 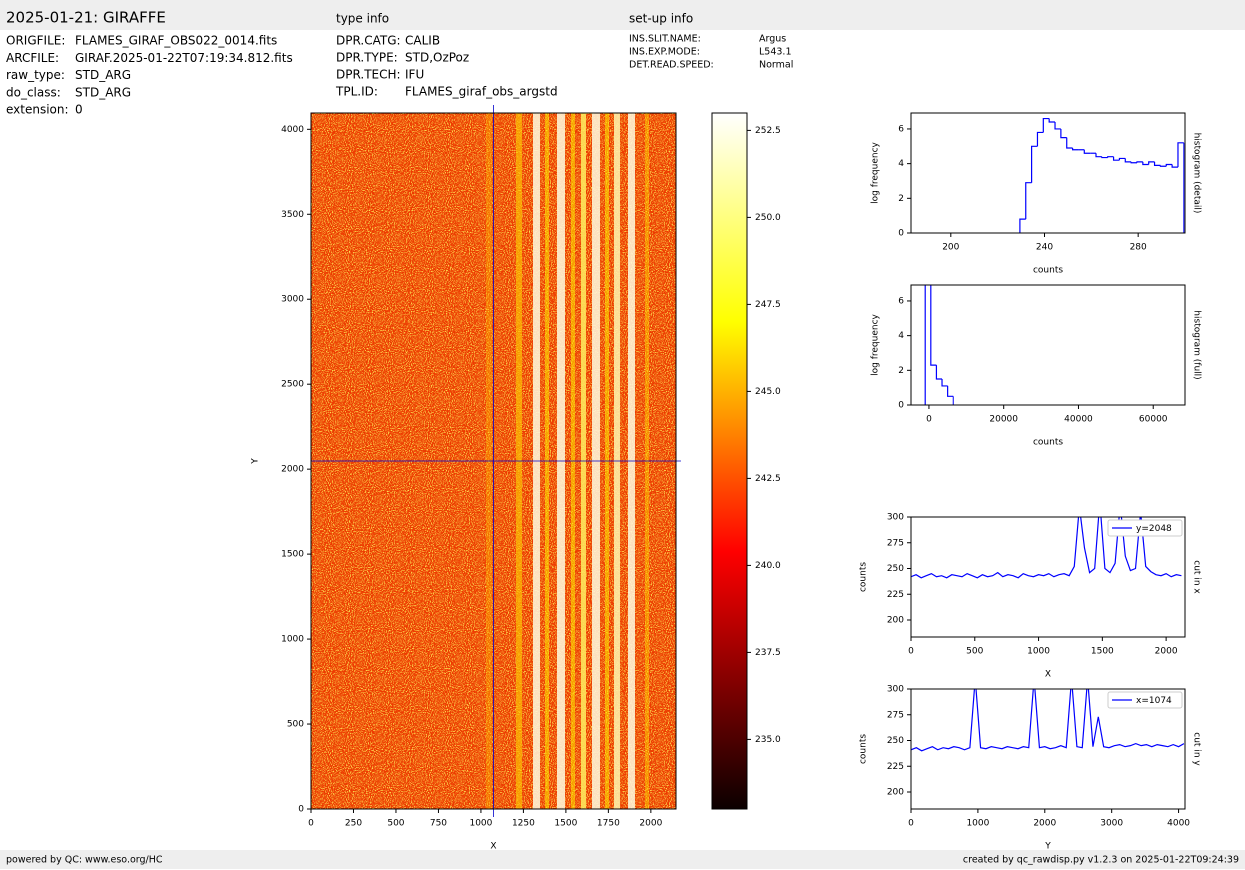 What do you see at coordinates (480, 824) in the screenshot?
I see `x-tick-label: 1000` at bounding box center [480, 824].